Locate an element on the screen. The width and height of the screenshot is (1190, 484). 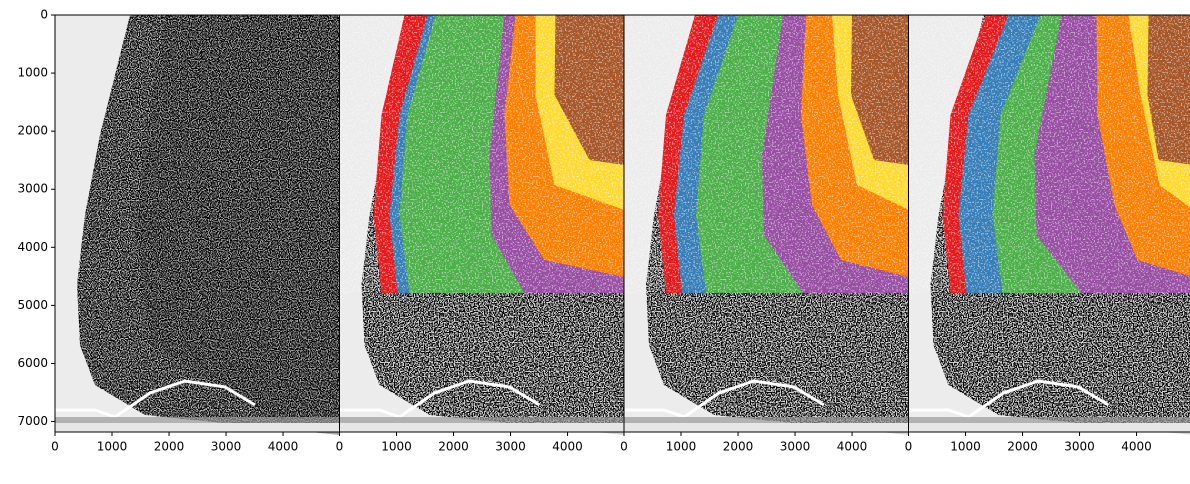
y-tick-label: 5000 is located at coordinates (32, 305).